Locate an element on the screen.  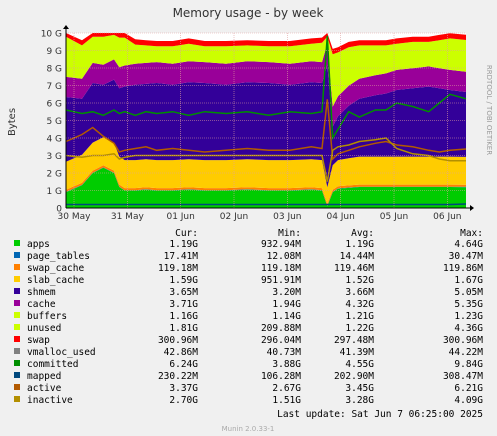
legend-swatch-active is located at coordinates (17, 387).